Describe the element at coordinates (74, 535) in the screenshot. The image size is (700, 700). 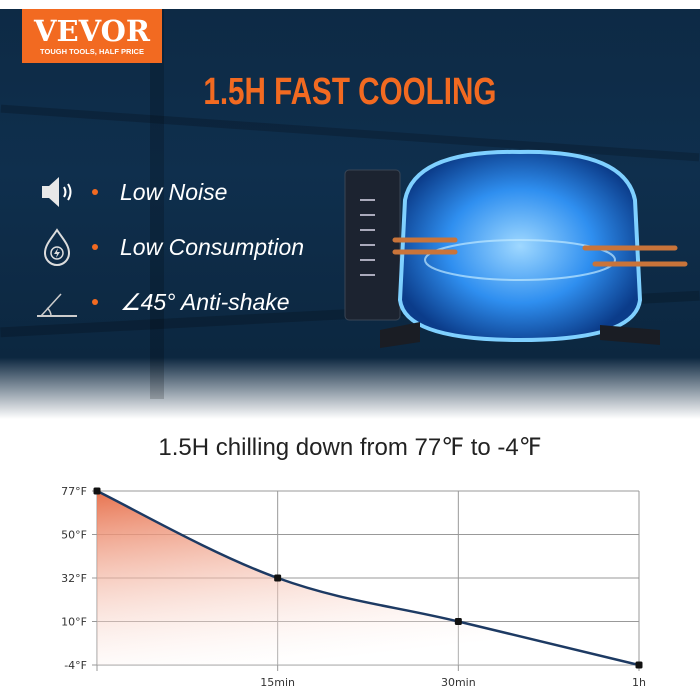
I see `y-tick-label: 50°F` at that location.